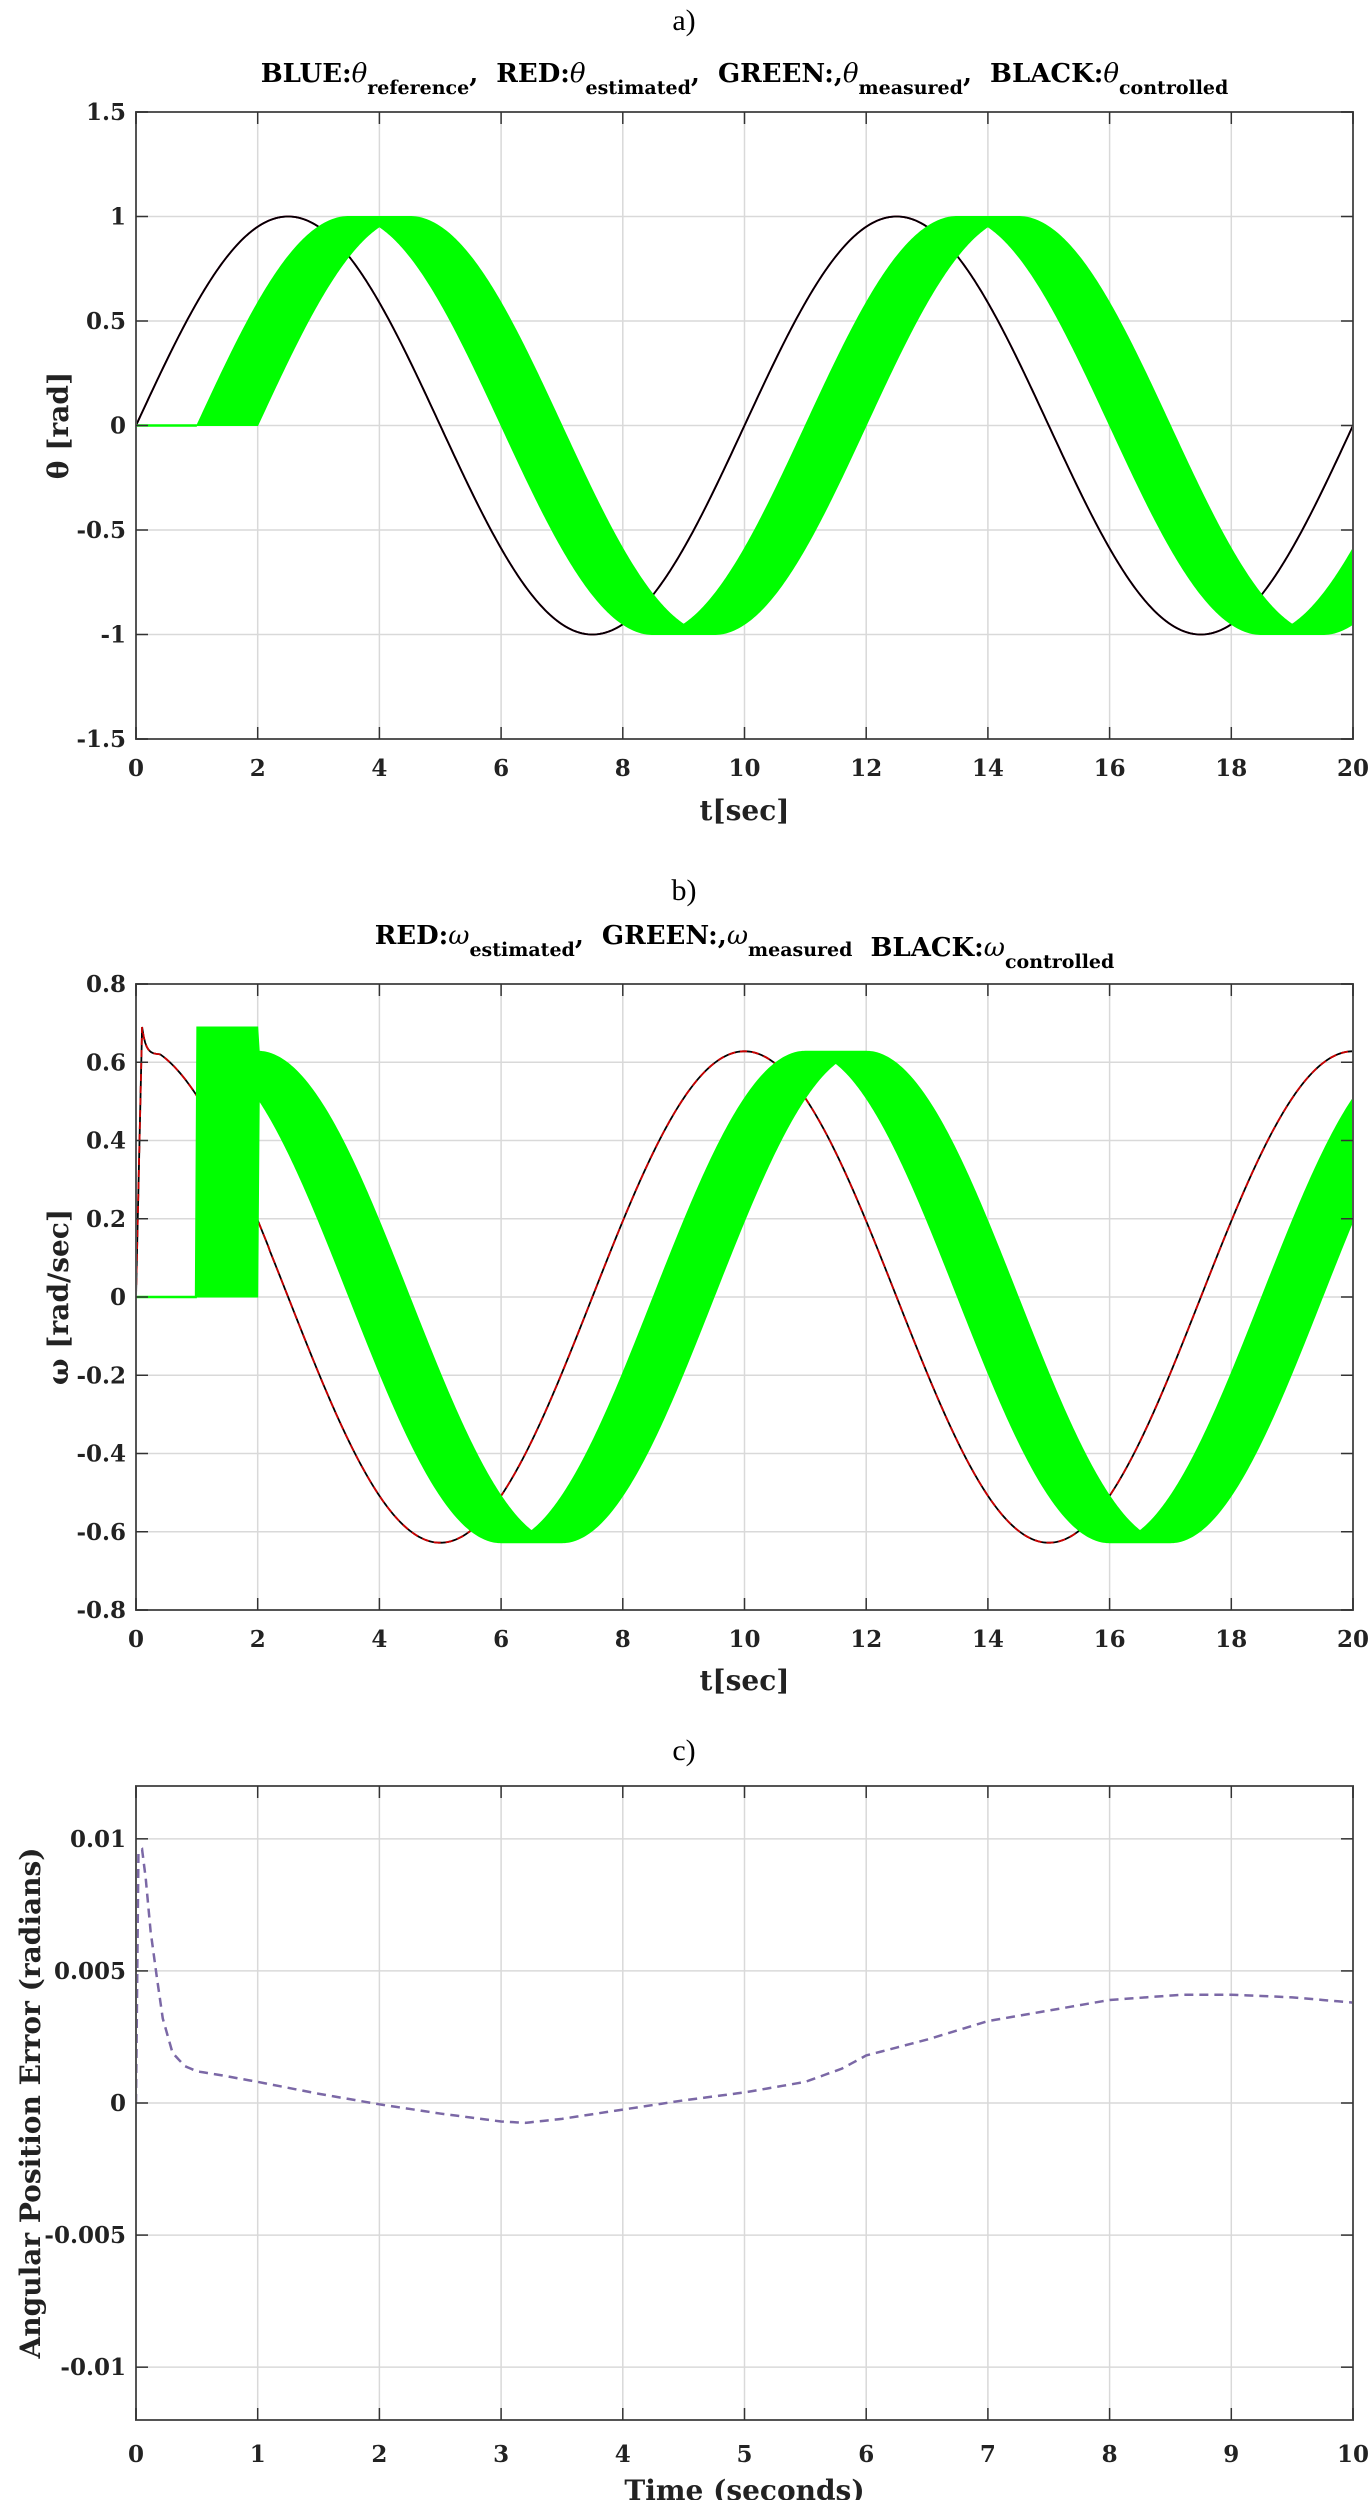  I want to click on y-tick-label: -0.2, so click(101, 1375).